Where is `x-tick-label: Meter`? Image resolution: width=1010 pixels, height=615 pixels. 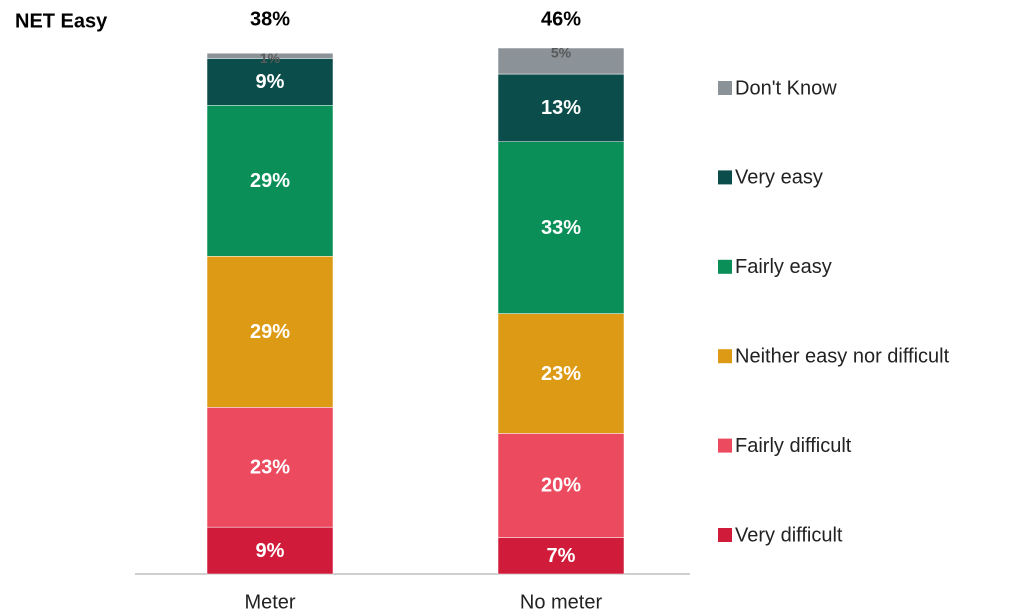 x-tick-label: Meter is located at coordinates (269, 602).